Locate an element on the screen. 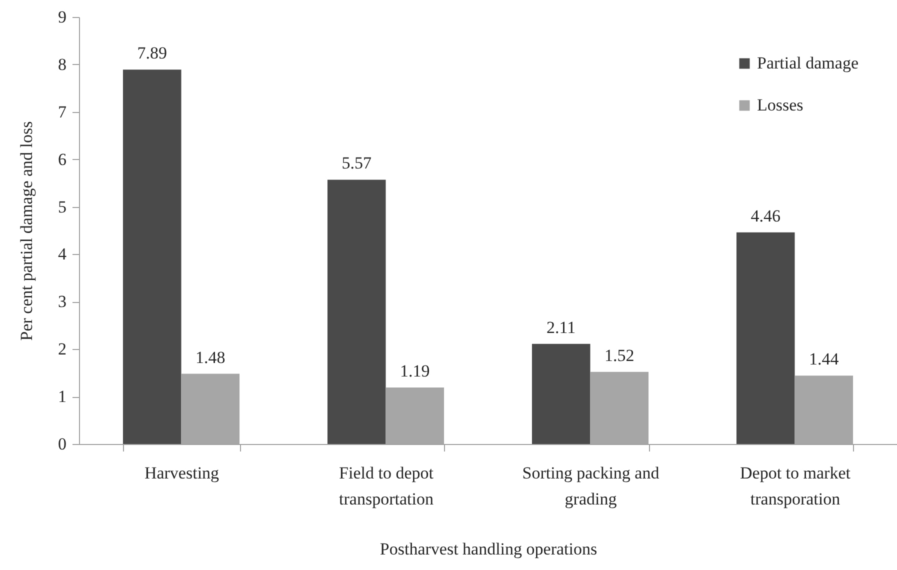 The width and height of the screenshot is (897, 570). data-label: 1.52 is located at coordinates (619, 355).